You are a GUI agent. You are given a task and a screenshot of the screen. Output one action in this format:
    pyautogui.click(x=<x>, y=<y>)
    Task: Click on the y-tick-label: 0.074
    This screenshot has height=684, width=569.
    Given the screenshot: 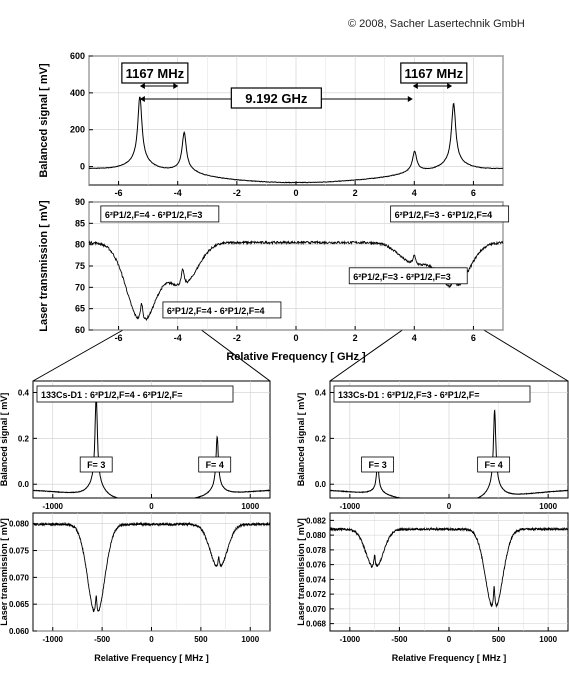 What is the action you would take?
    pyautogui.click(x=316, y=579)
    